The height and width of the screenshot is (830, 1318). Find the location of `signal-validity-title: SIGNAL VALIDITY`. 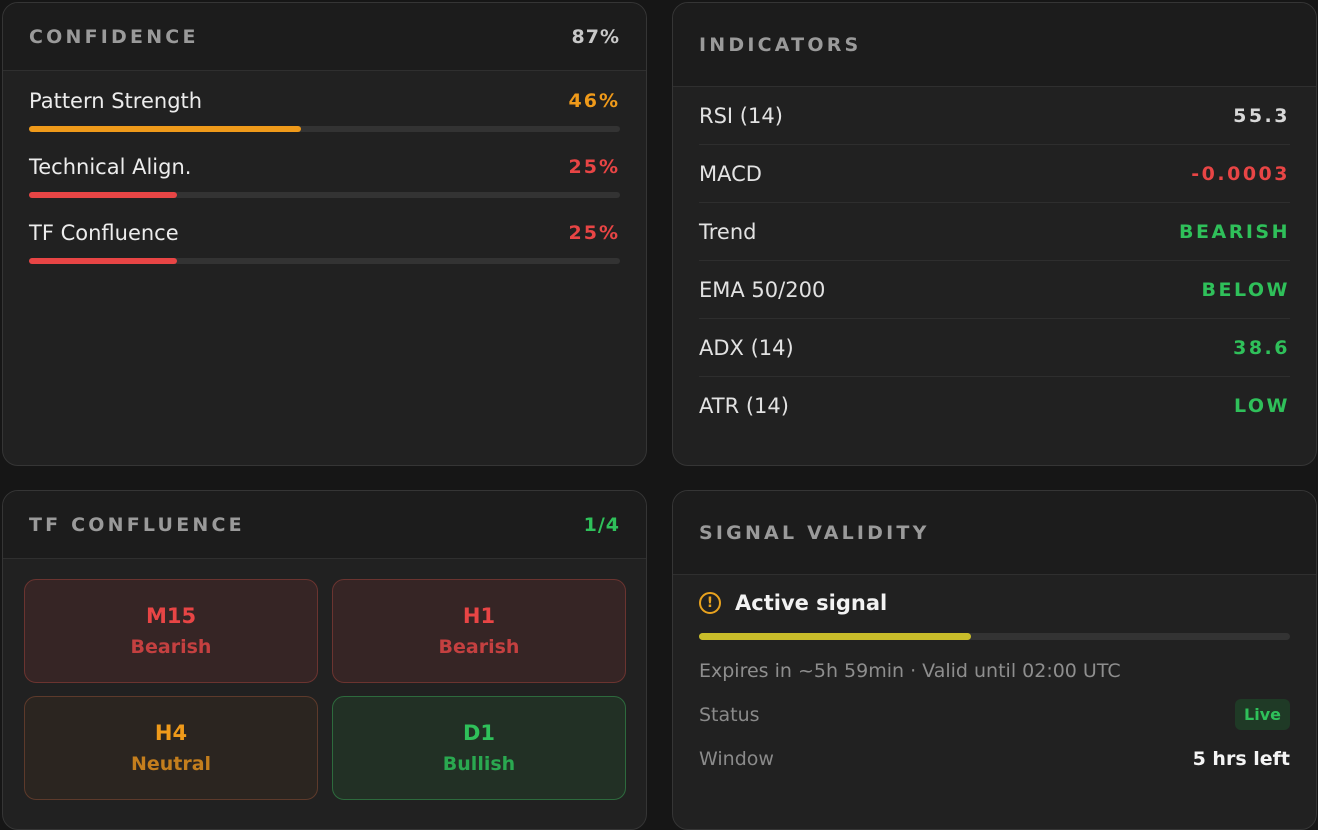

signal-validity-title: SIGNAL VALIDITY is located at coordinates (814, 532).